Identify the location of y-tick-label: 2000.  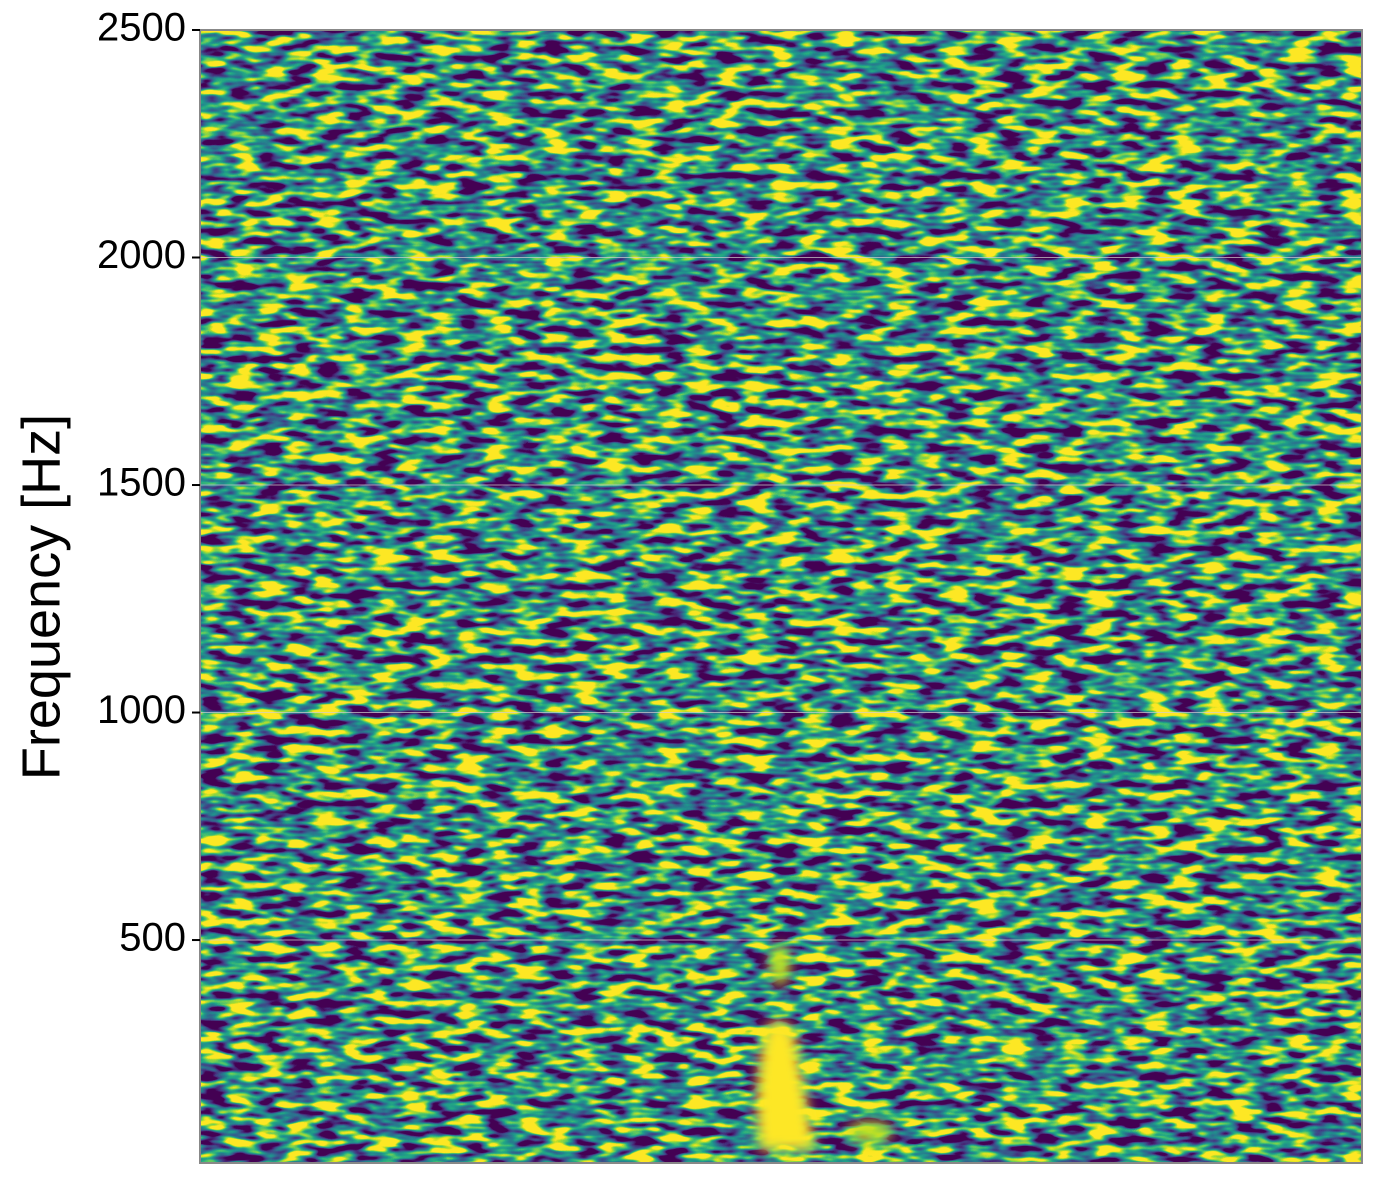
(141, 255).